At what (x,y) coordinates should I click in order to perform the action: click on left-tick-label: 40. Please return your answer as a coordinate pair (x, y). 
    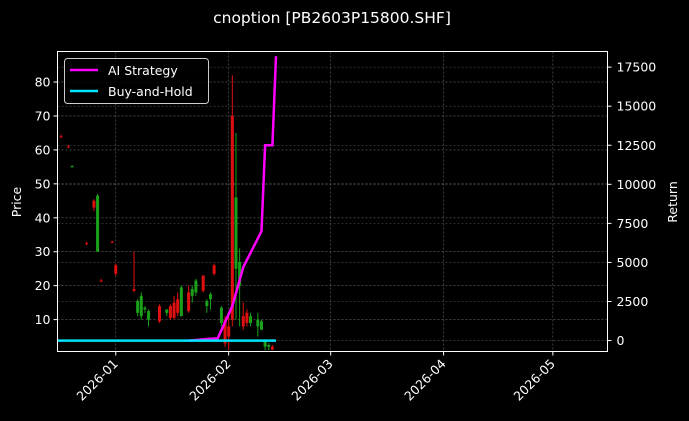
    Looking at the image, I should click on (43, 217).